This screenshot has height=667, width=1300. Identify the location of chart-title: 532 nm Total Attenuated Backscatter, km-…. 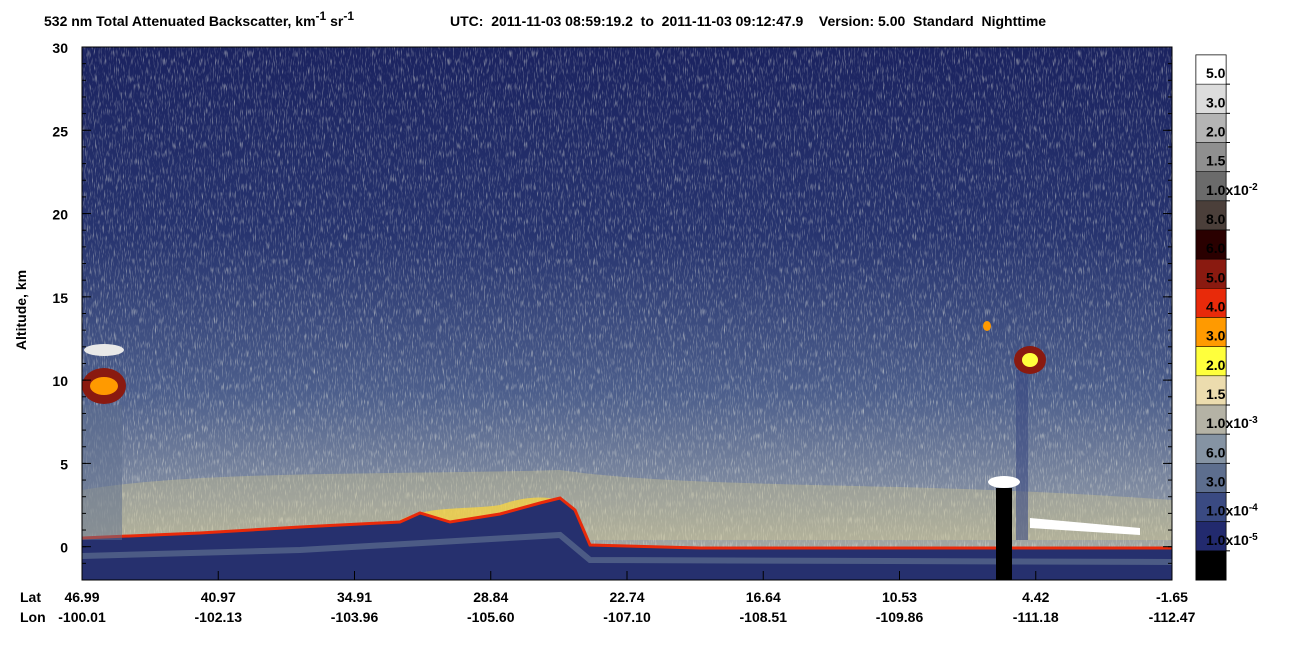
(199, 19).